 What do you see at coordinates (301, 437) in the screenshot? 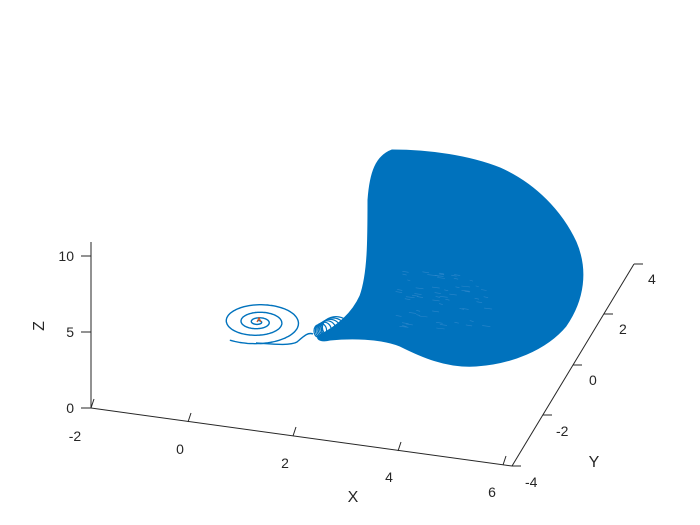
I see `x-axis-line` at bounding box center [301, 437].